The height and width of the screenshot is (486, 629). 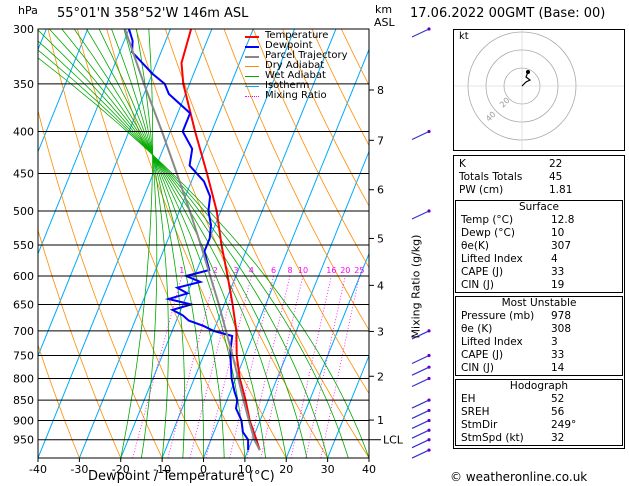 I want to click on legend-line-wet-adiabat, so click(x=252, y=76).